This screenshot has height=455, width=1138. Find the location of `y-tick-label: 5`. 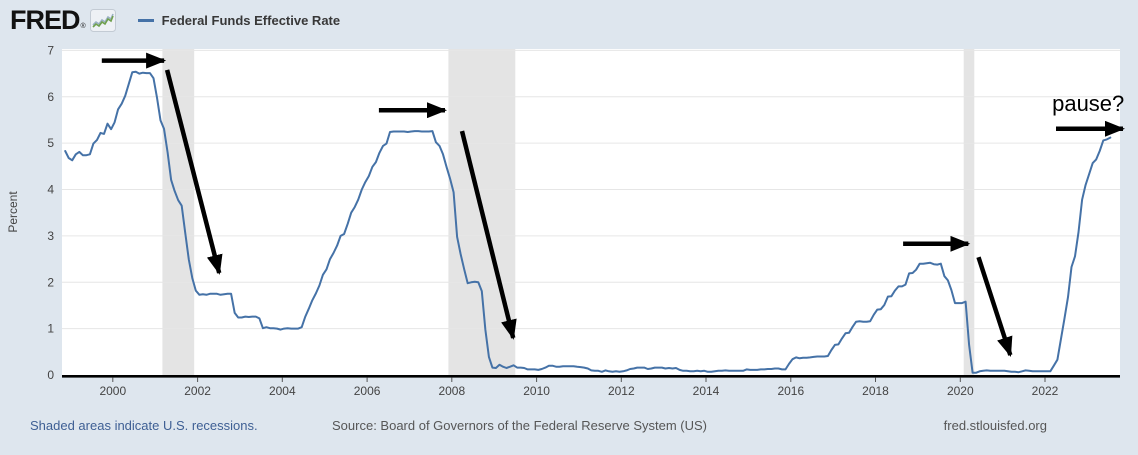

y-tick-label: 5 is located at coordinates (50, 143).